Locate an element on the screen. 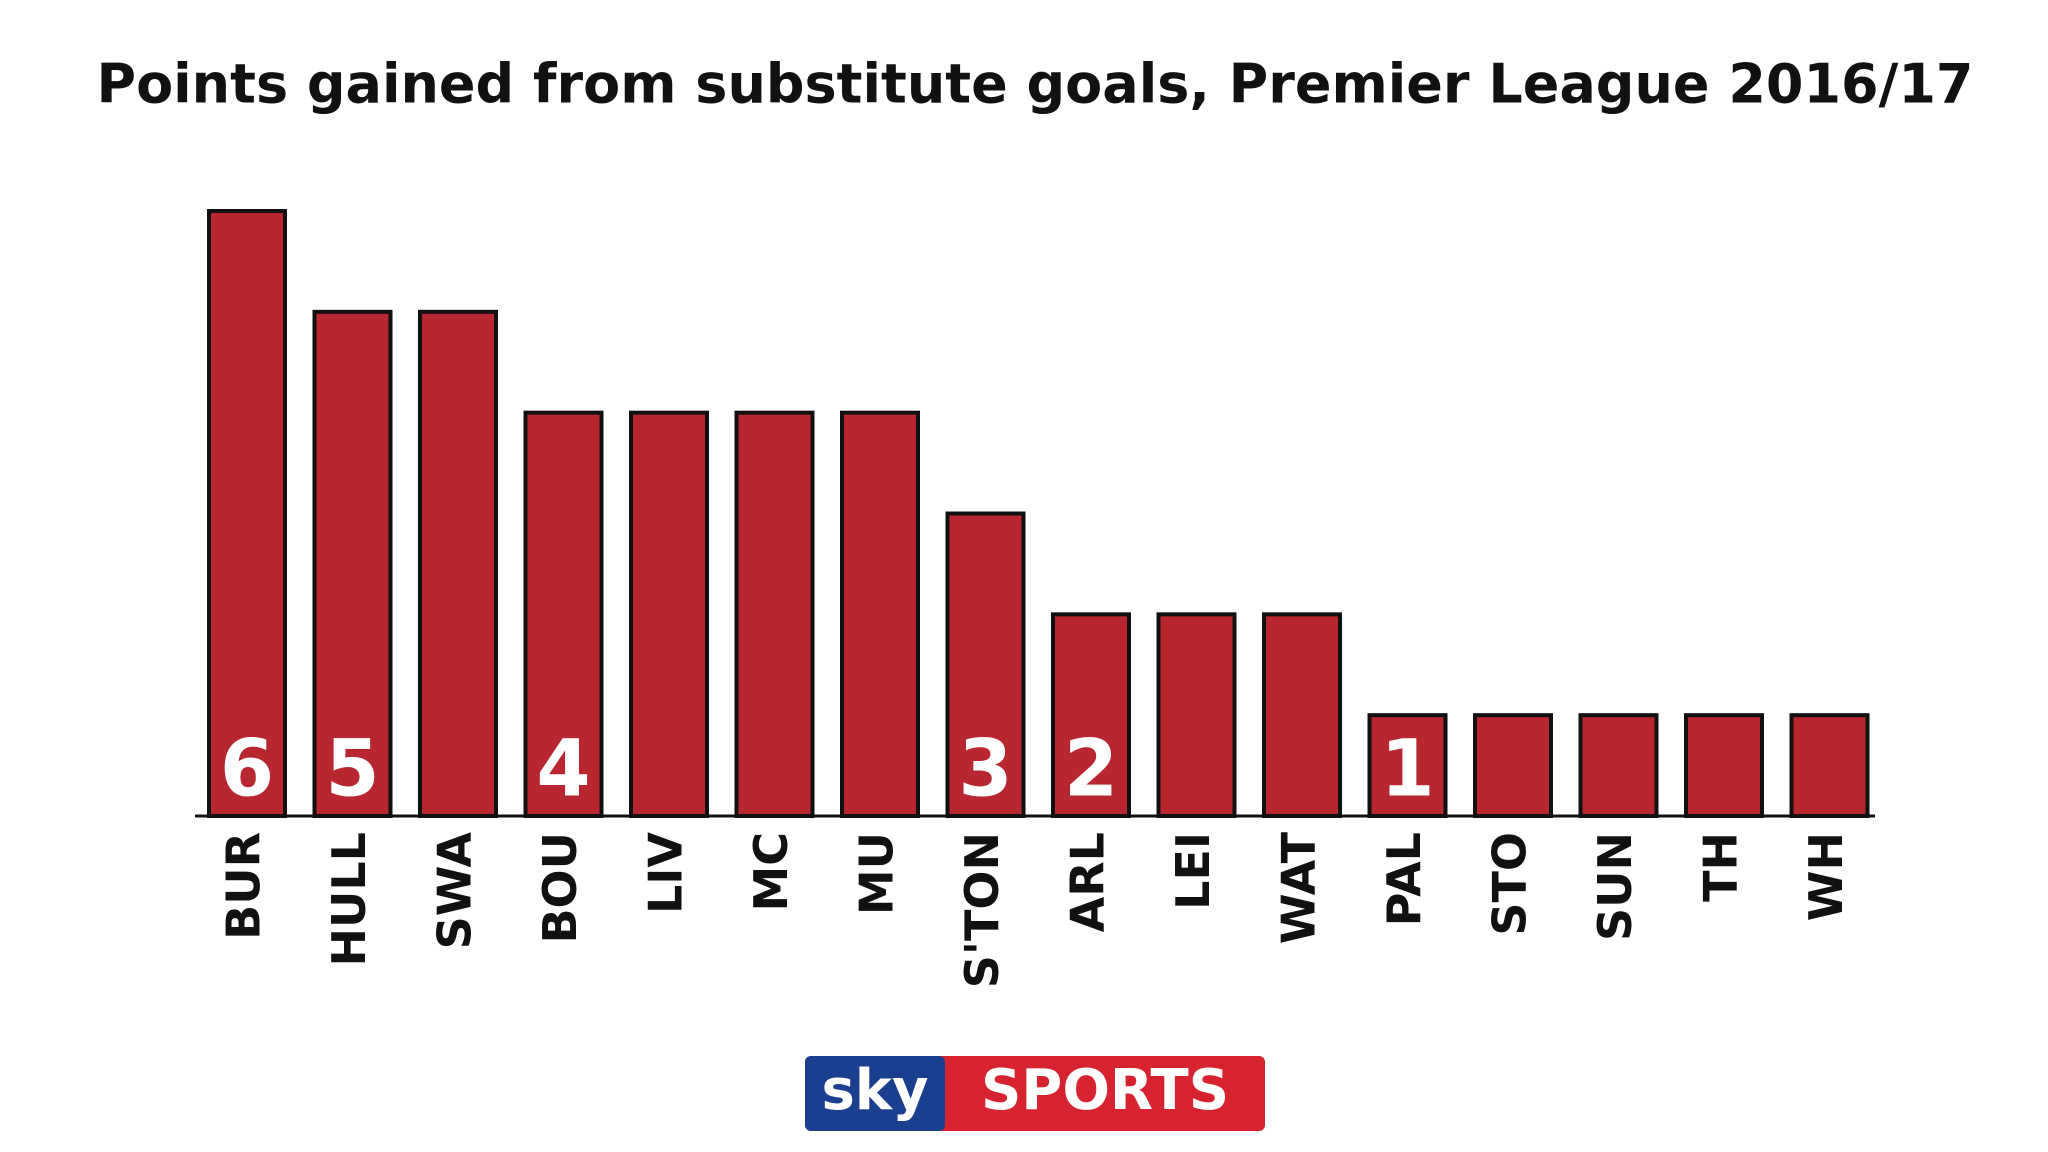 The image size is (2048, 1152). x-tick-label: PAL is located at coordinates (1404, 879).